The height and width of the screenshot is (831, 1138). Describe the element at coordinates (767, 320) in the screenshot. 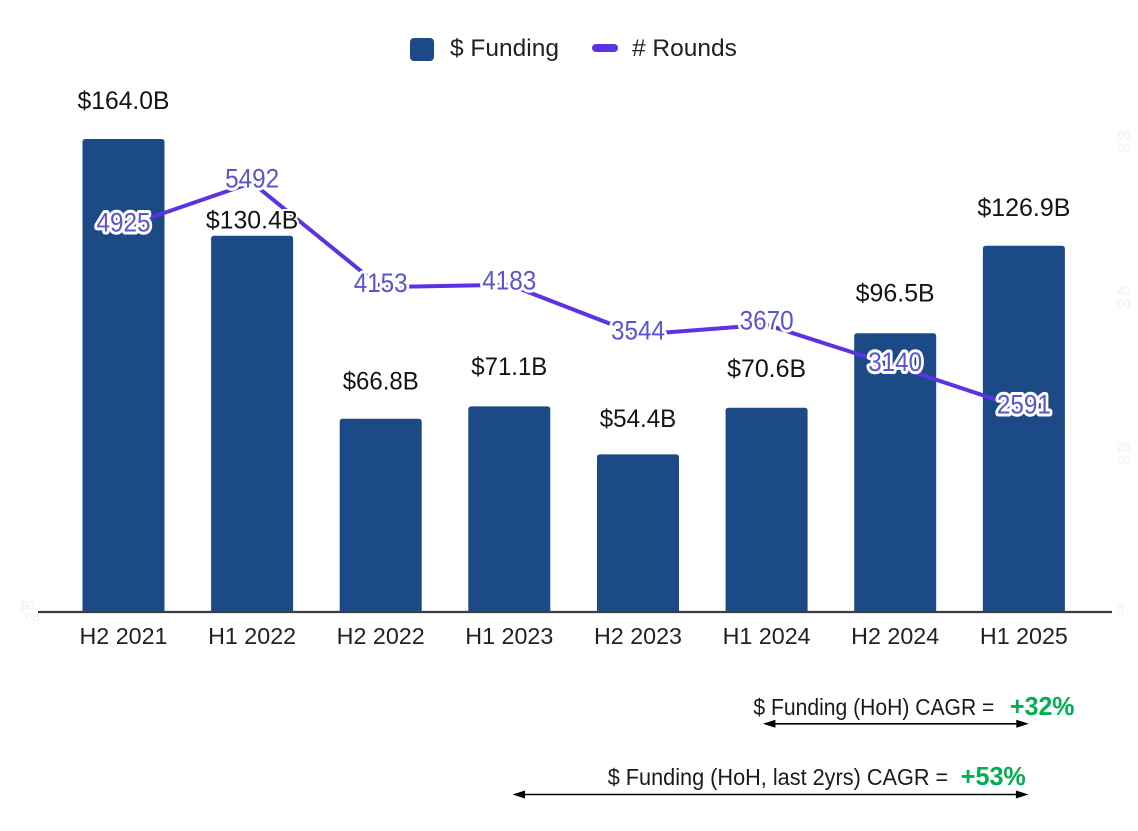

I see `svg-text: 3670` at that location.